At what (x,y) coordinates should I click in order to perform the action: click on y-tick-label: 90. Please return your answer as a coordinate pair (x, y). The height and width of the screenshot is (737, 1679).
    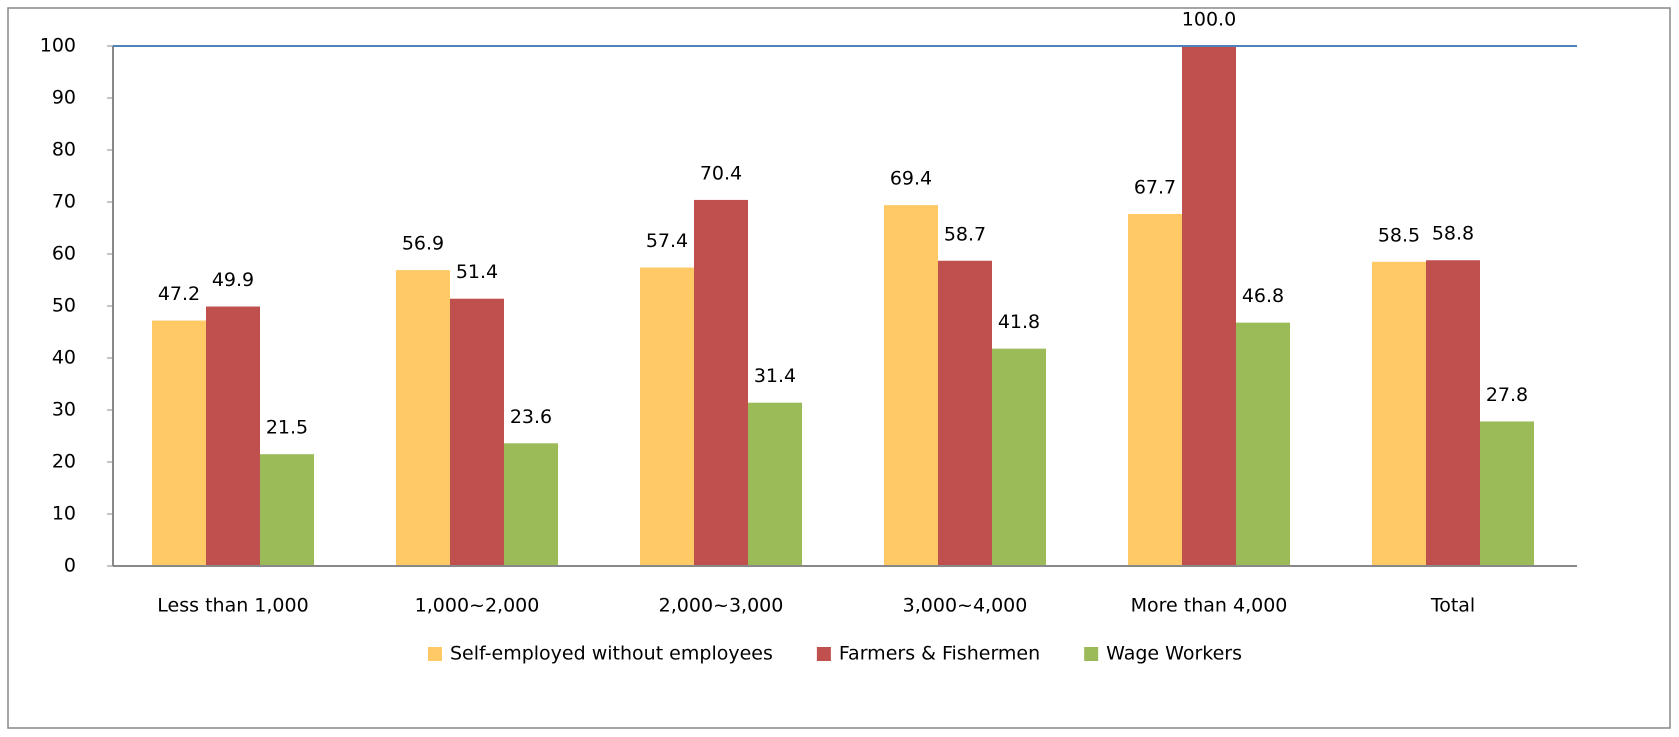
    Looking at the image, I should click on (64, 98).